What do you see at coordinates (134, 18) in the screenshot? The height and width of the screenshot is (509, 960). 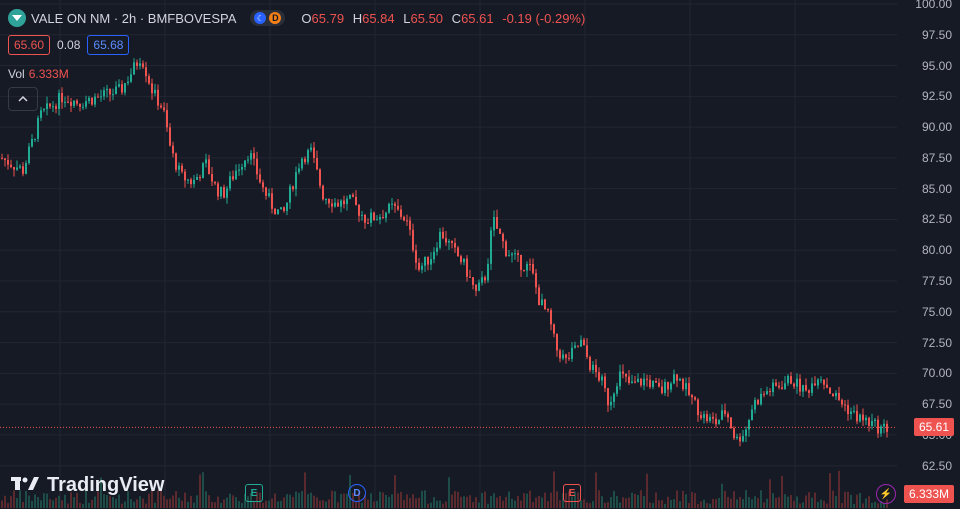 I see `symbol-title: VALE ON NM · 2h · BMFBOVESPA` at bounding box center [134, 18].